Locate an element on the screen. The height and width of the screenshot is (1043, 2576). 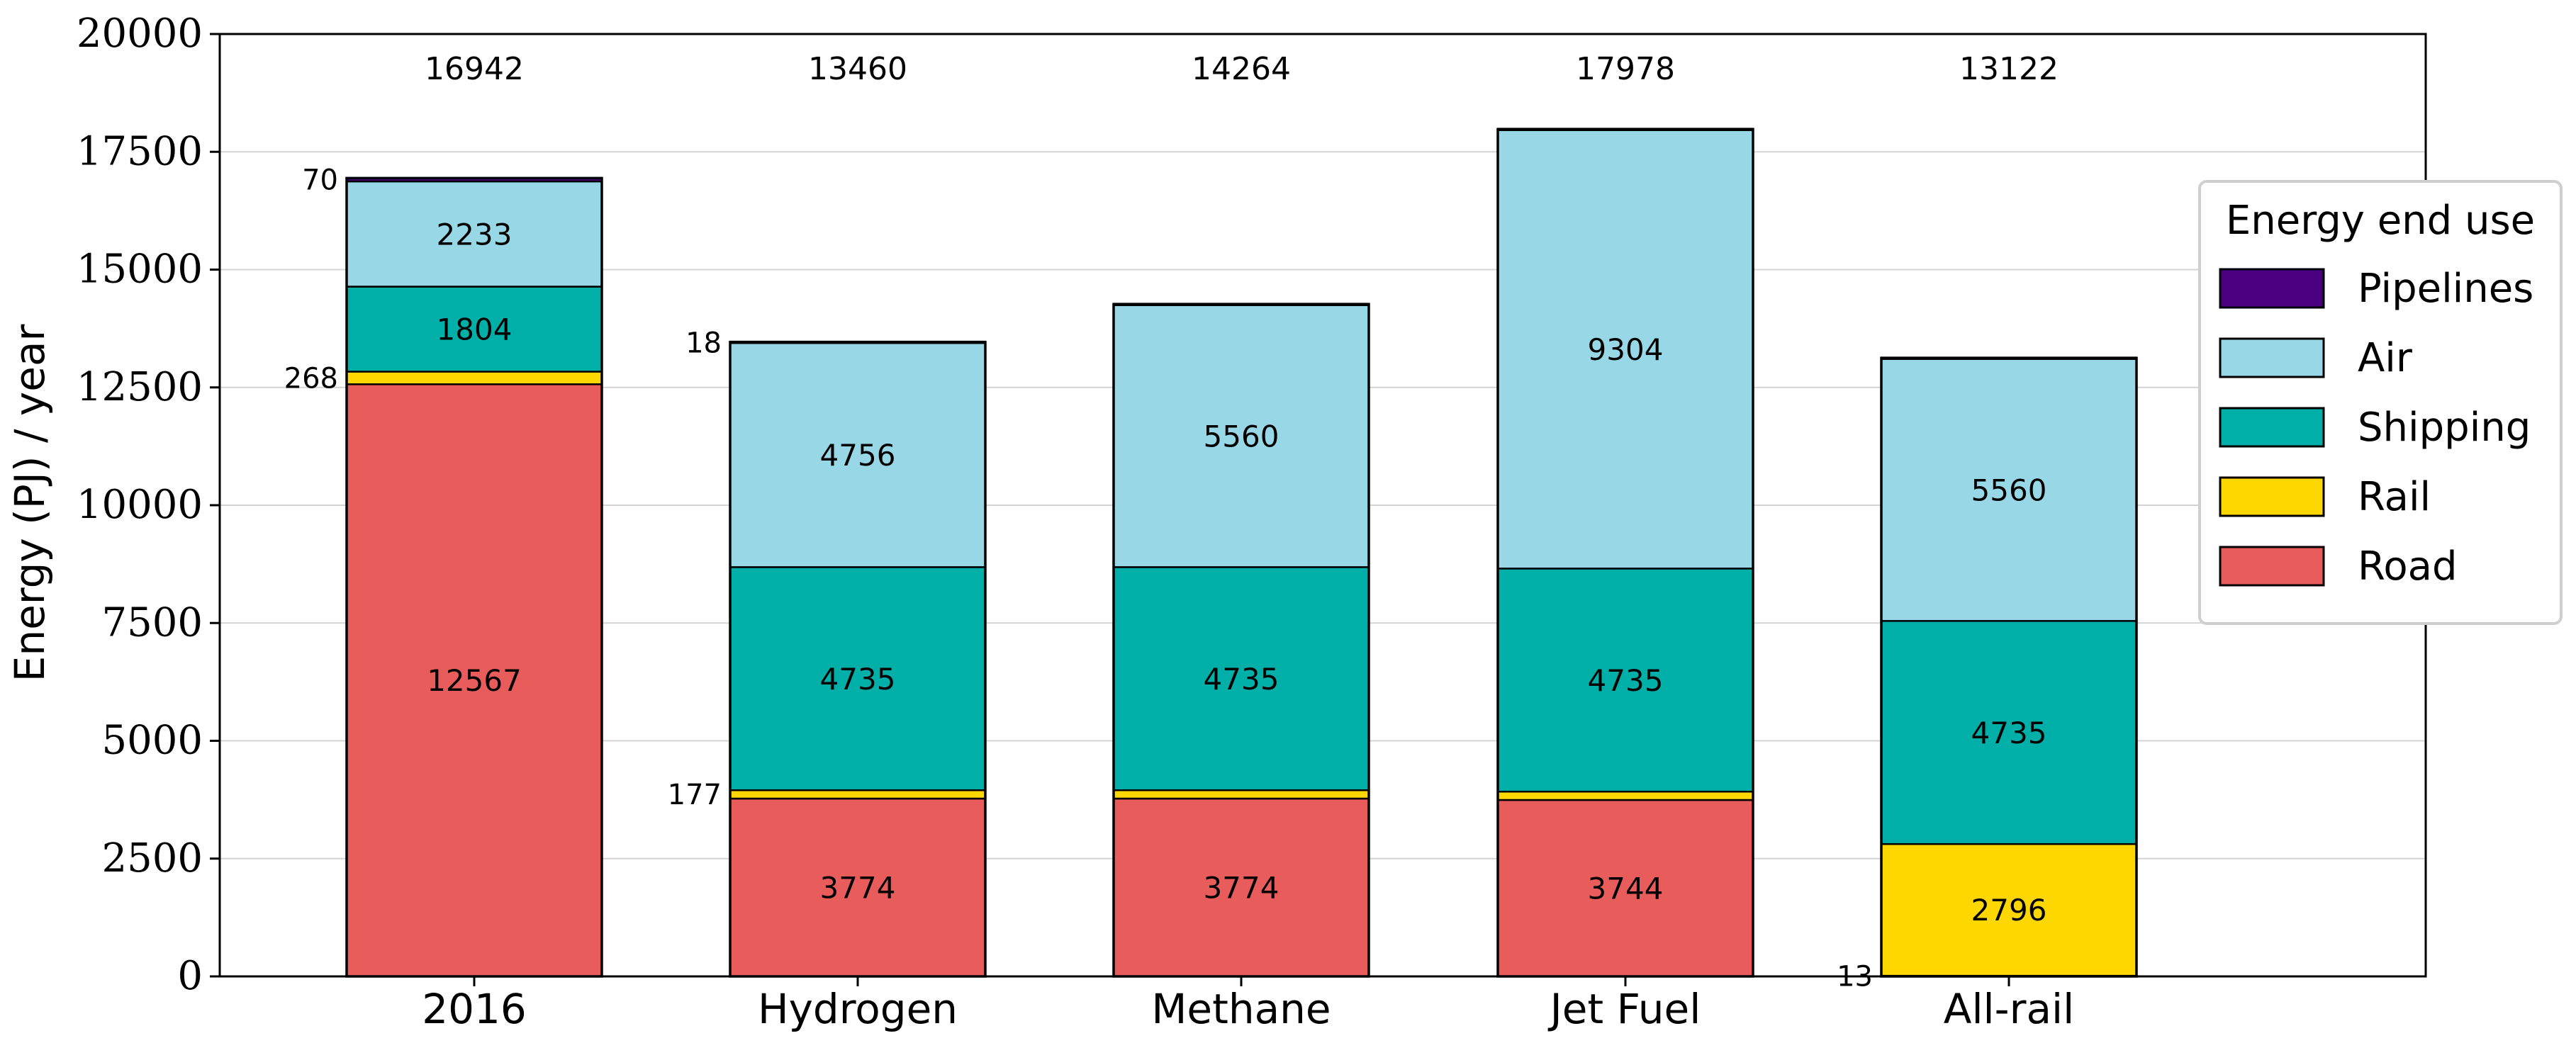
y-tick-label: 20000 is located at coordinates (140, 34).